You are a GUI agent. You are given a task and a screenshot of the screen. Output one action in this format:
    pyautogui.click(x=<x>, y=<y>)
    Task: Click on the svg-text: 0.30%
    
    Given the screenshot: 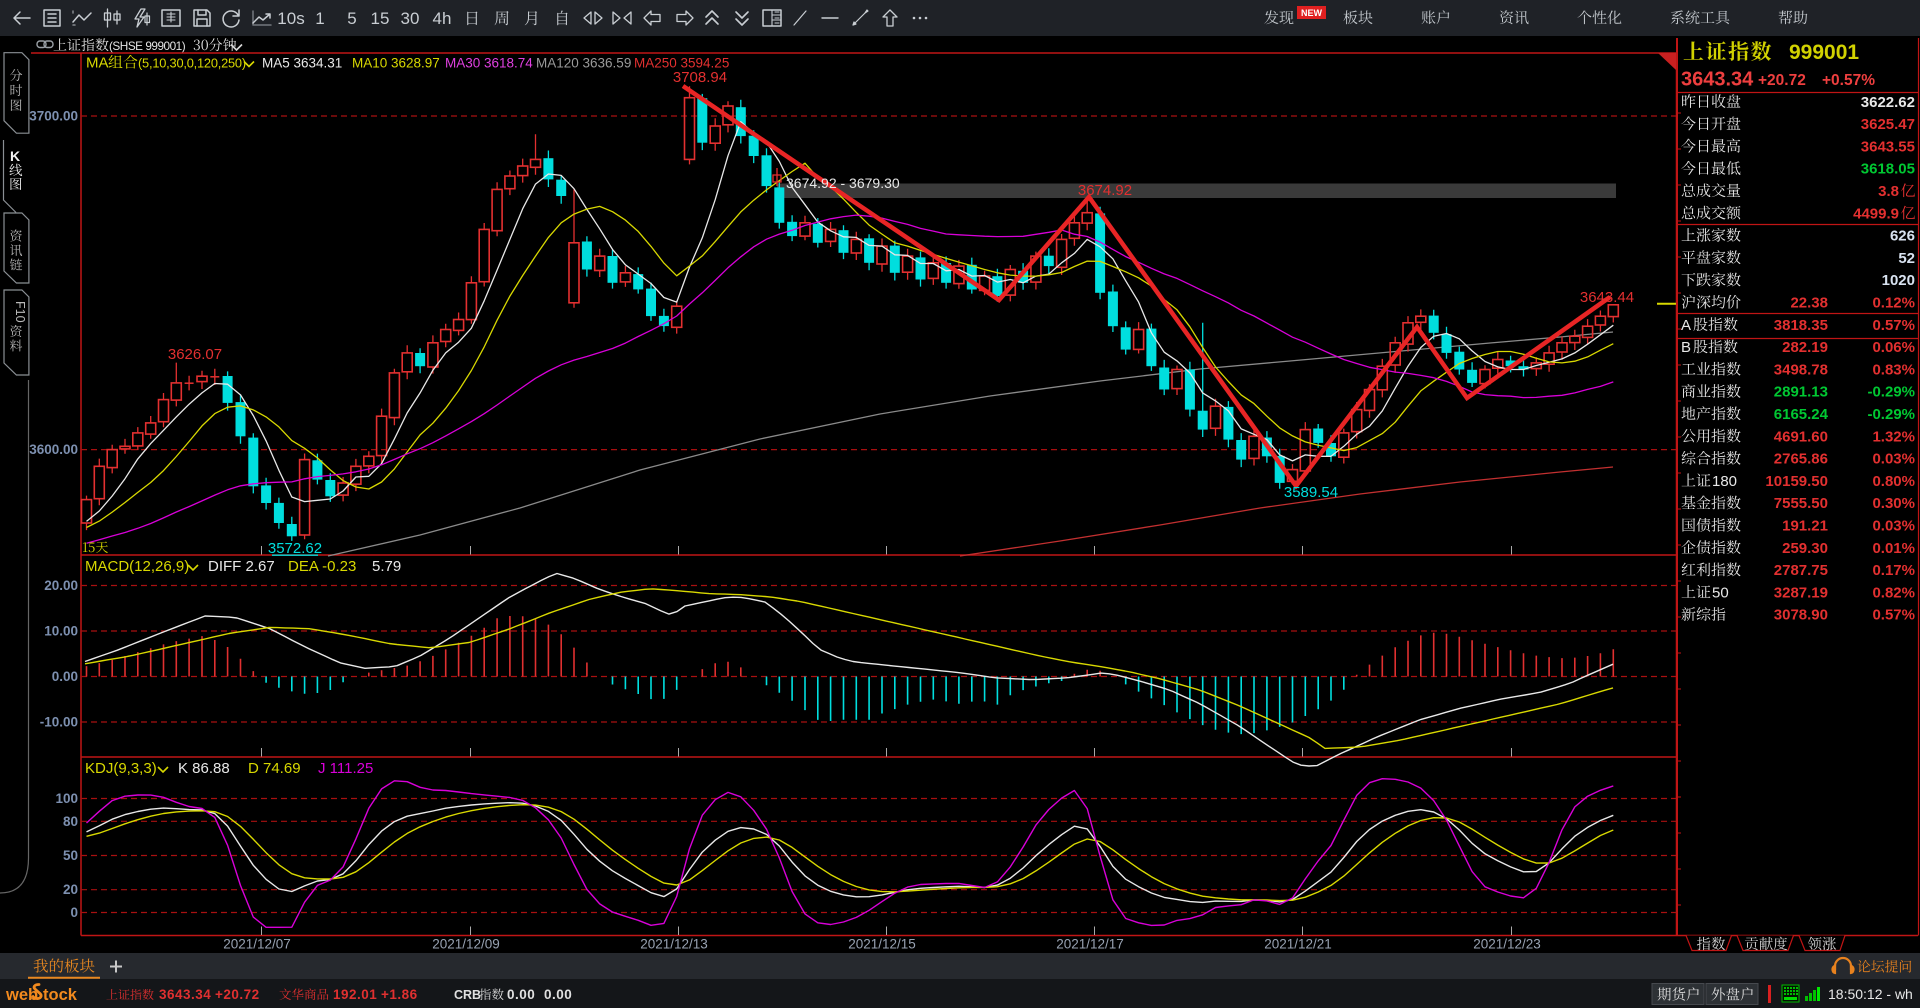 What is the action you would take?
    pyautogui.click(x=1893, y=503)
    